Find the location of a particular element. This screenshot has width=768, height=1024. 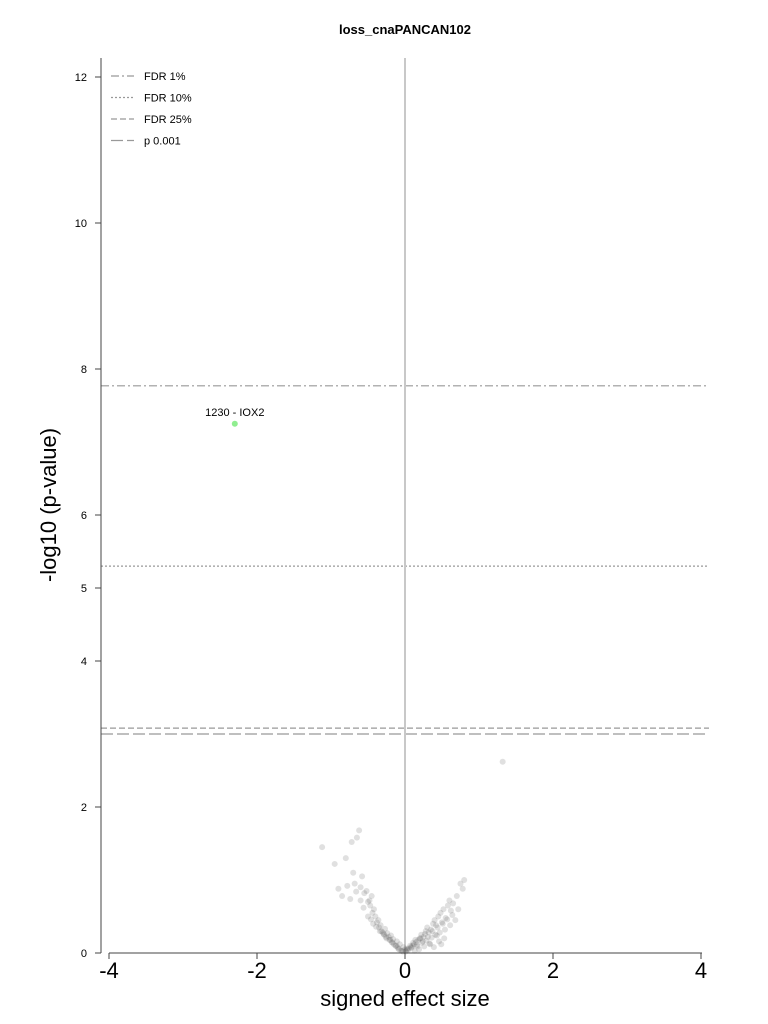

legend-label: FDR 10% is located at coordinates (168, 99).